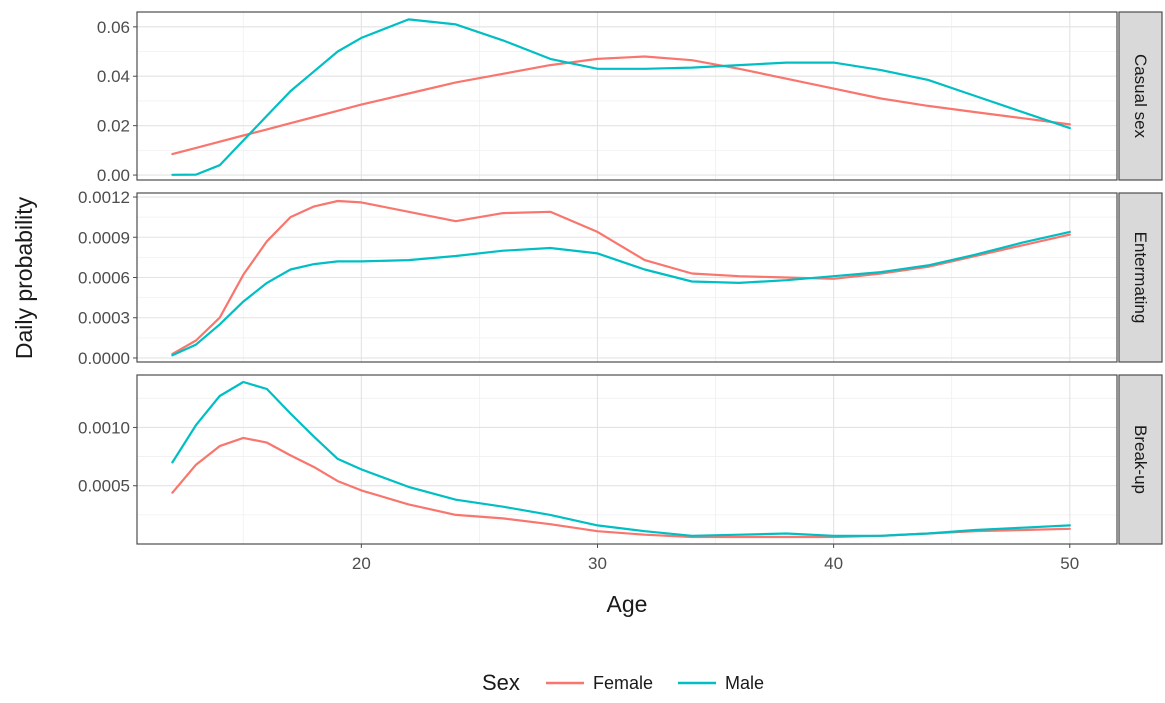 This screenshot has height=703, width=1165. I want to click on facet-strip-label: Break-up, so click(1140, 459).